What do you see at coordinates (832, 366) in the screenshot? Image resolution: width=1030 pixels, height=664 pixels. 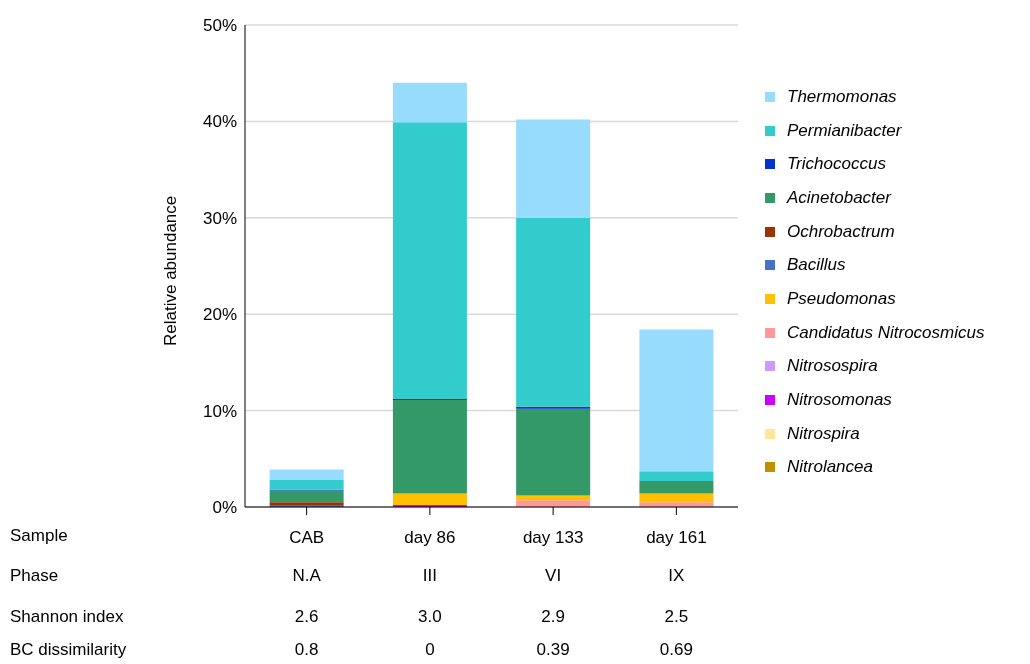 I see `legend-label: Nitrosospira` at bounding box center [832, 366].